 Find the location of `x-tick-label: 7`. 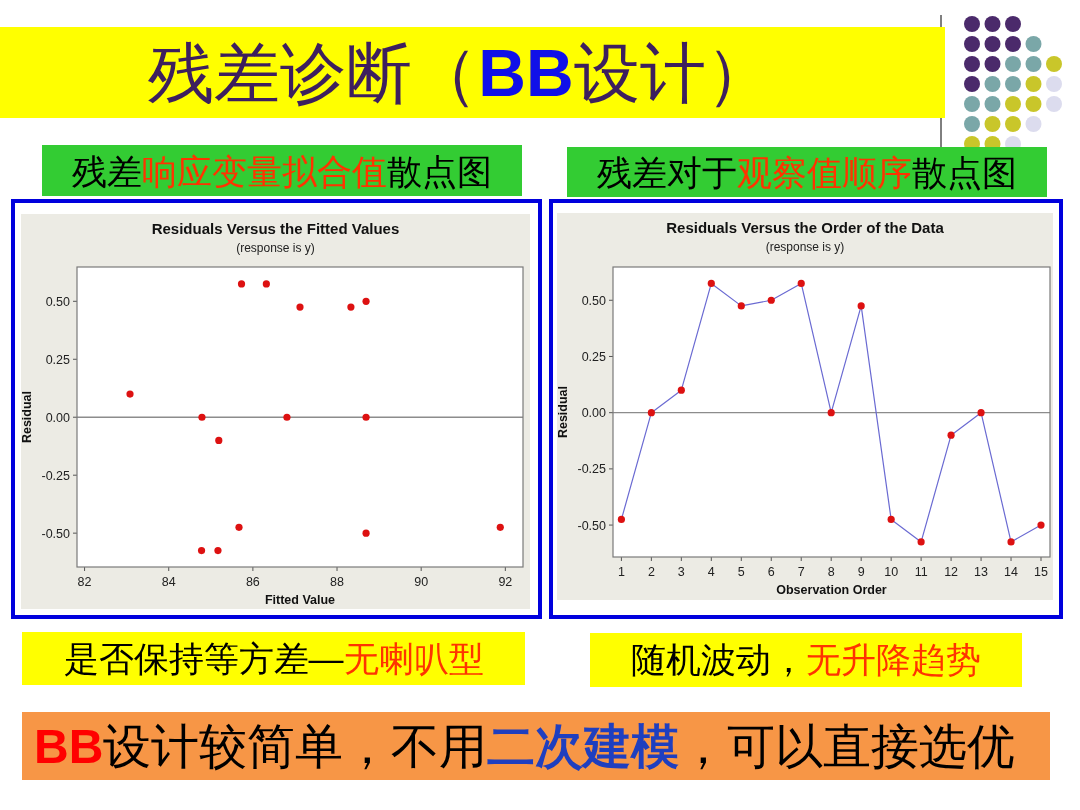

x-tick-label: 7 is located at coordinates (801, 572).